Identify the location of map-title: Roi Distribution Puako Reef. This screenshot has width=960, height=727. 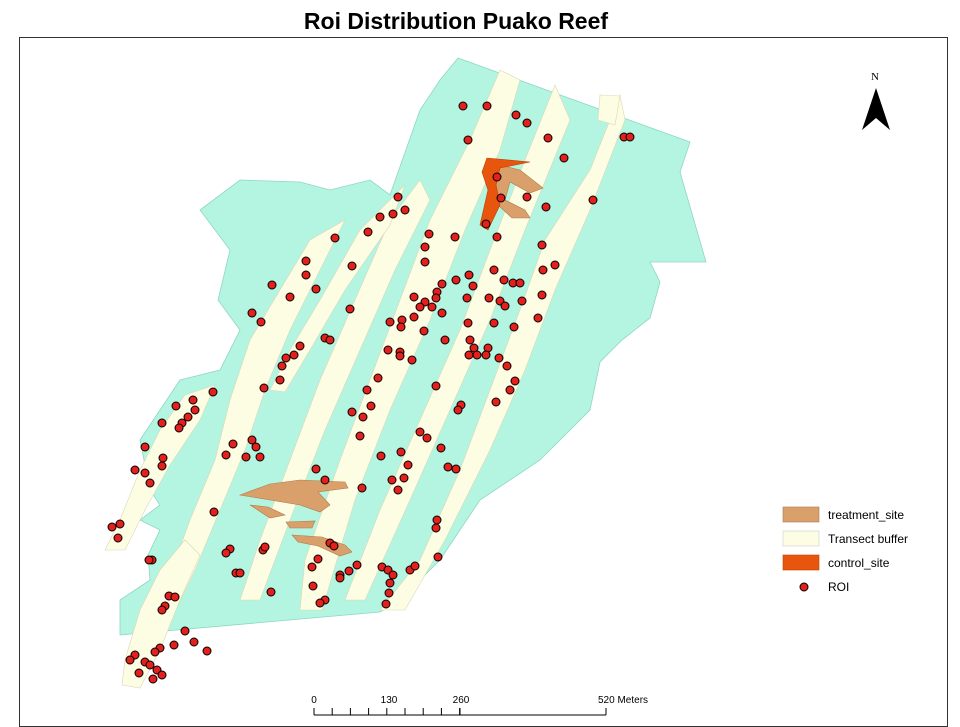
(456, 21).